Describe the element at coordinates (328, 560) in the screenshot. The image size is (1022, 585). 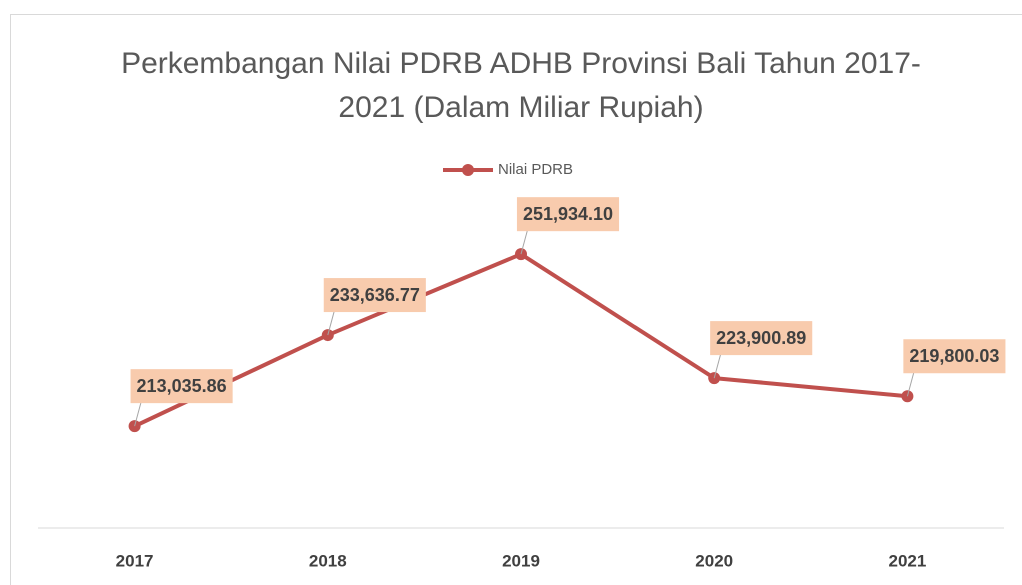
I see `x-tick-label: 2018` at that location.